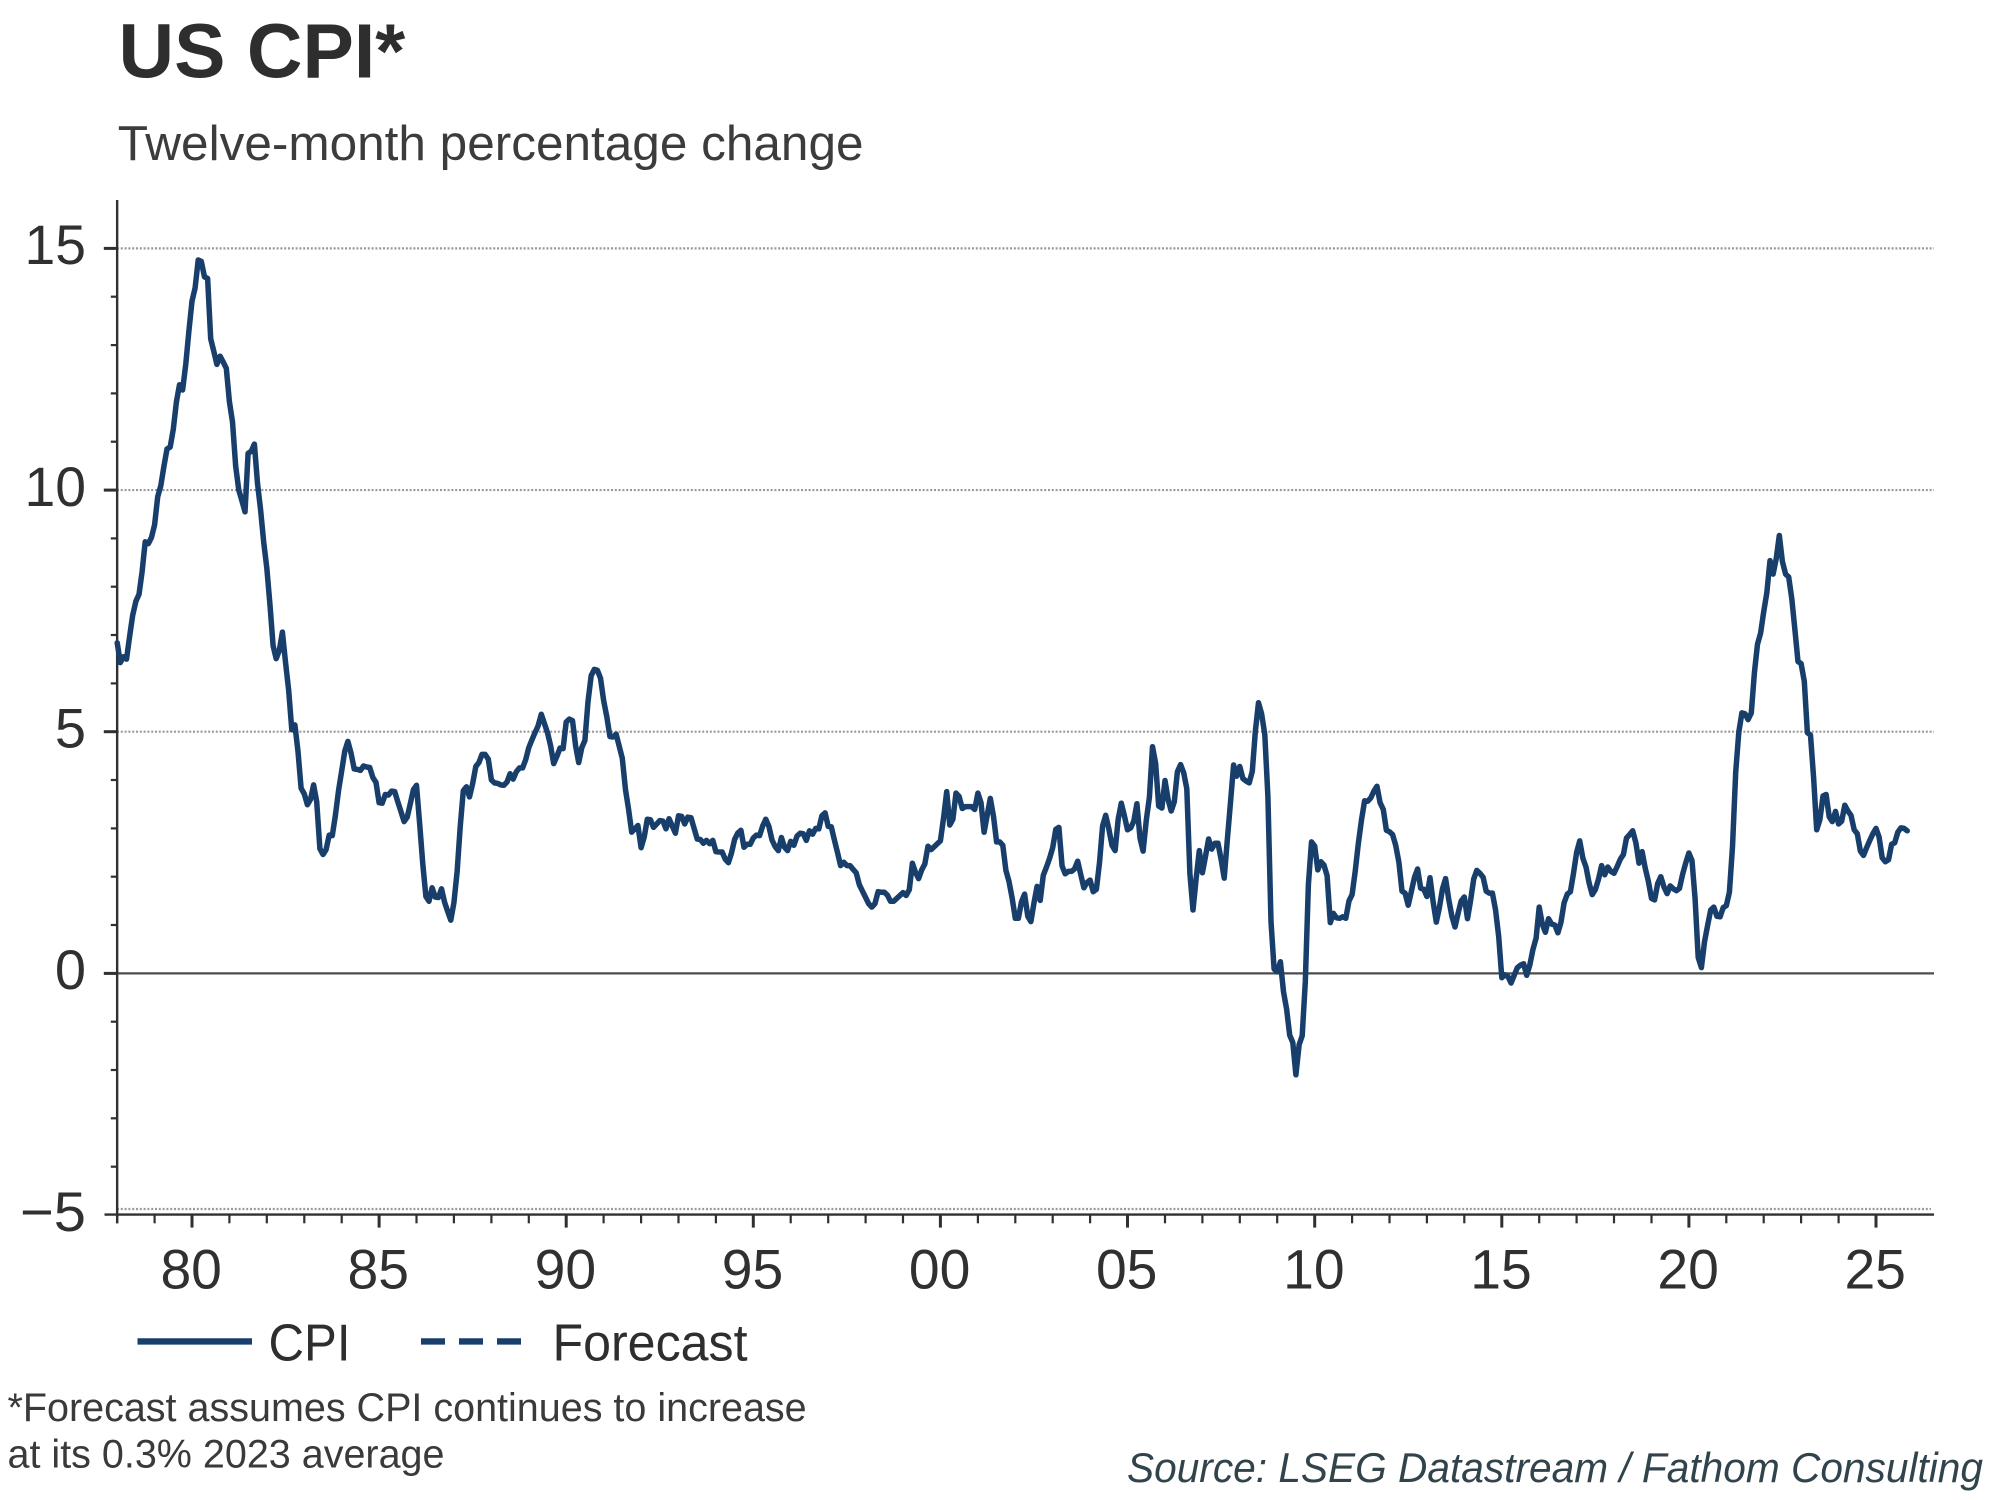 This screenshot has width=2000, height=1500. What do you see at coordinates (226, 1455) in the screenshot?
I see `svg-text: at its 0.3% 2023 average` at bounding box center [226, 1455].